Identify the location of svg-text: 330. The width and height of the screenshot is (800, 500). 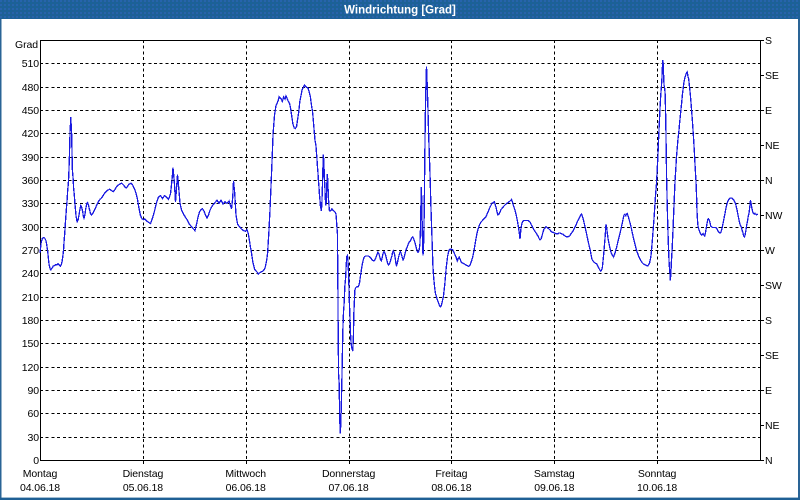
(30, 204).